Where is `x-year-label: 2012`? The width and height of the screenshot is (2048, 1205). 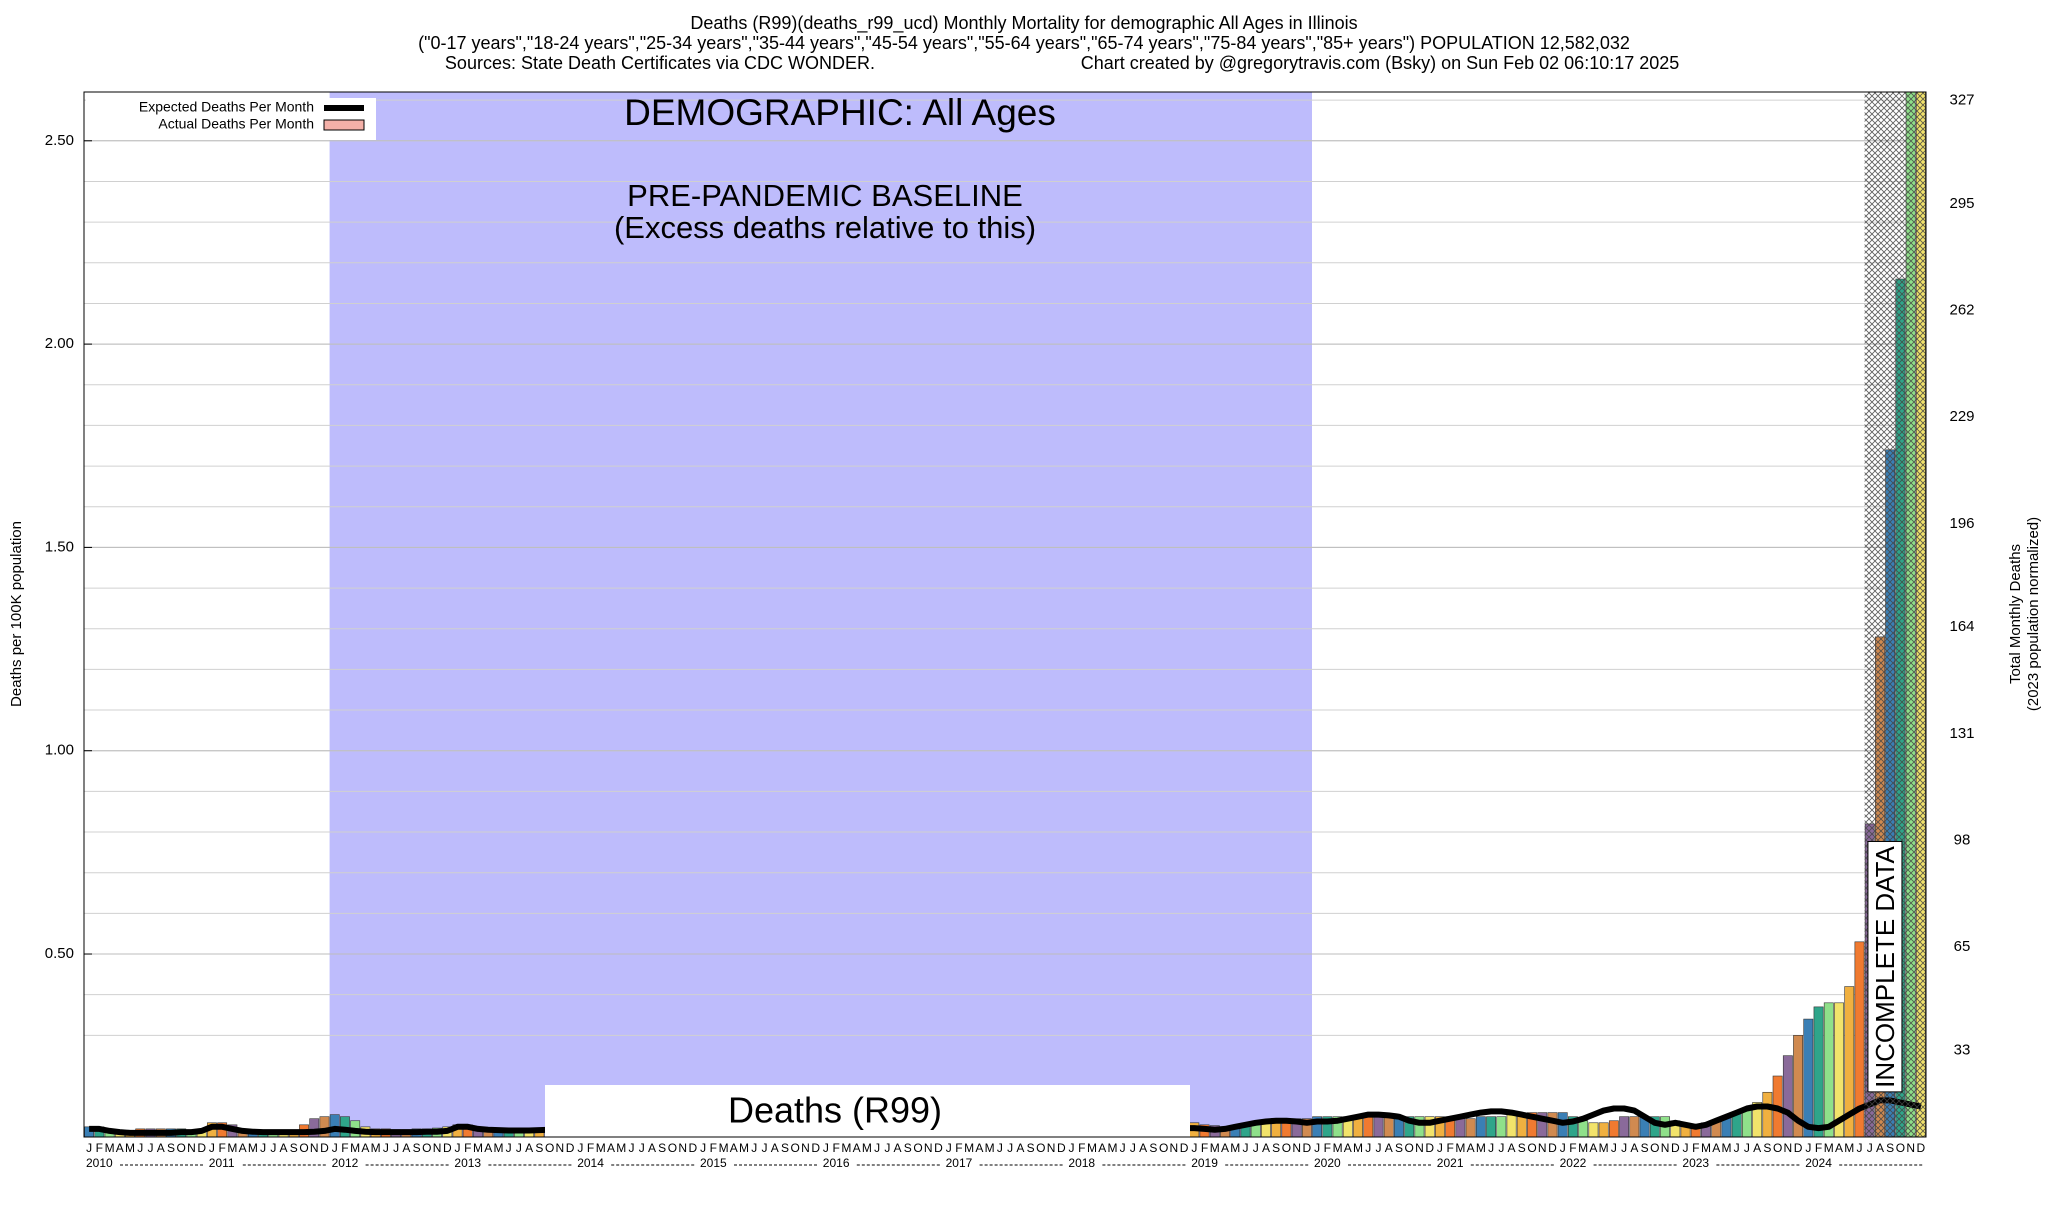
x-year-label: 2012 is located at coordinates (345, 1163).